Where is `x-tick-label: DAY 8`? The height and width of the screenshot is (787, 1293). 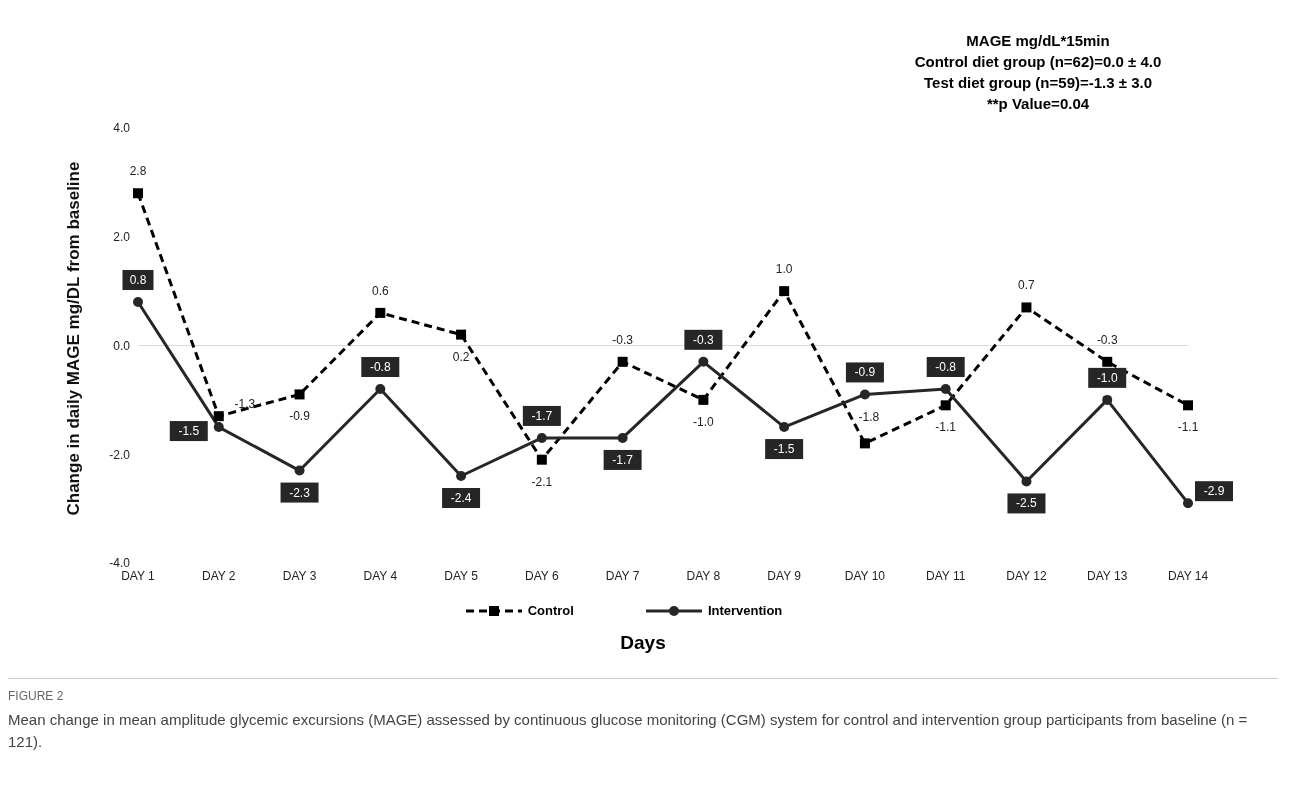
x-tick-label: DAY 8 is located at coordinates (703, 575).